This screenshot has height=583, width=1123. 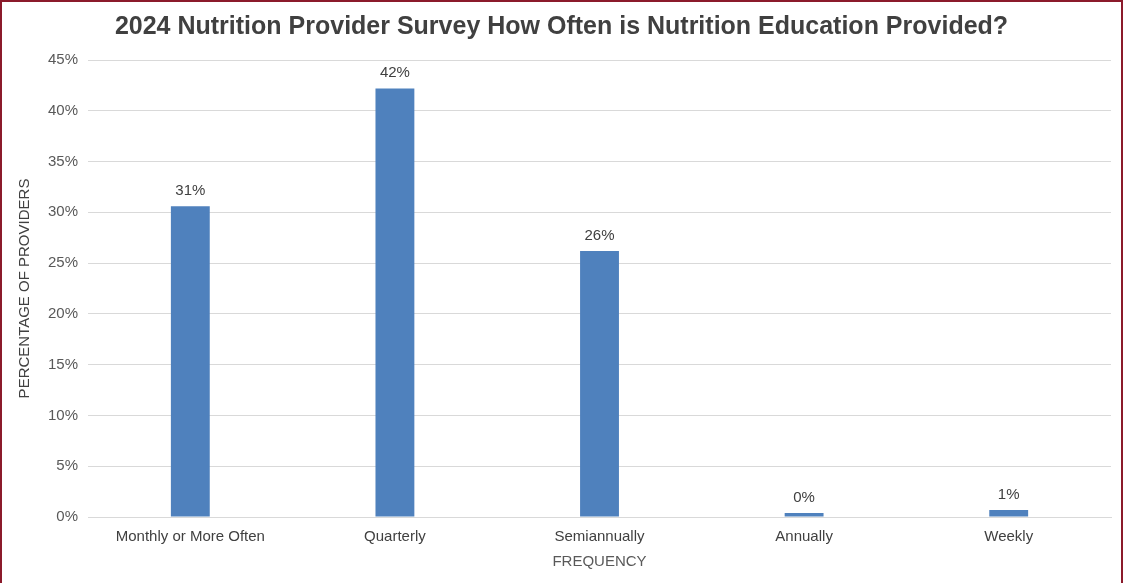 What do you see at coordinates (599, 561) in the screenshot?
I see `x-axis-title: FREQUENCY` at bounding box center [599, 561].